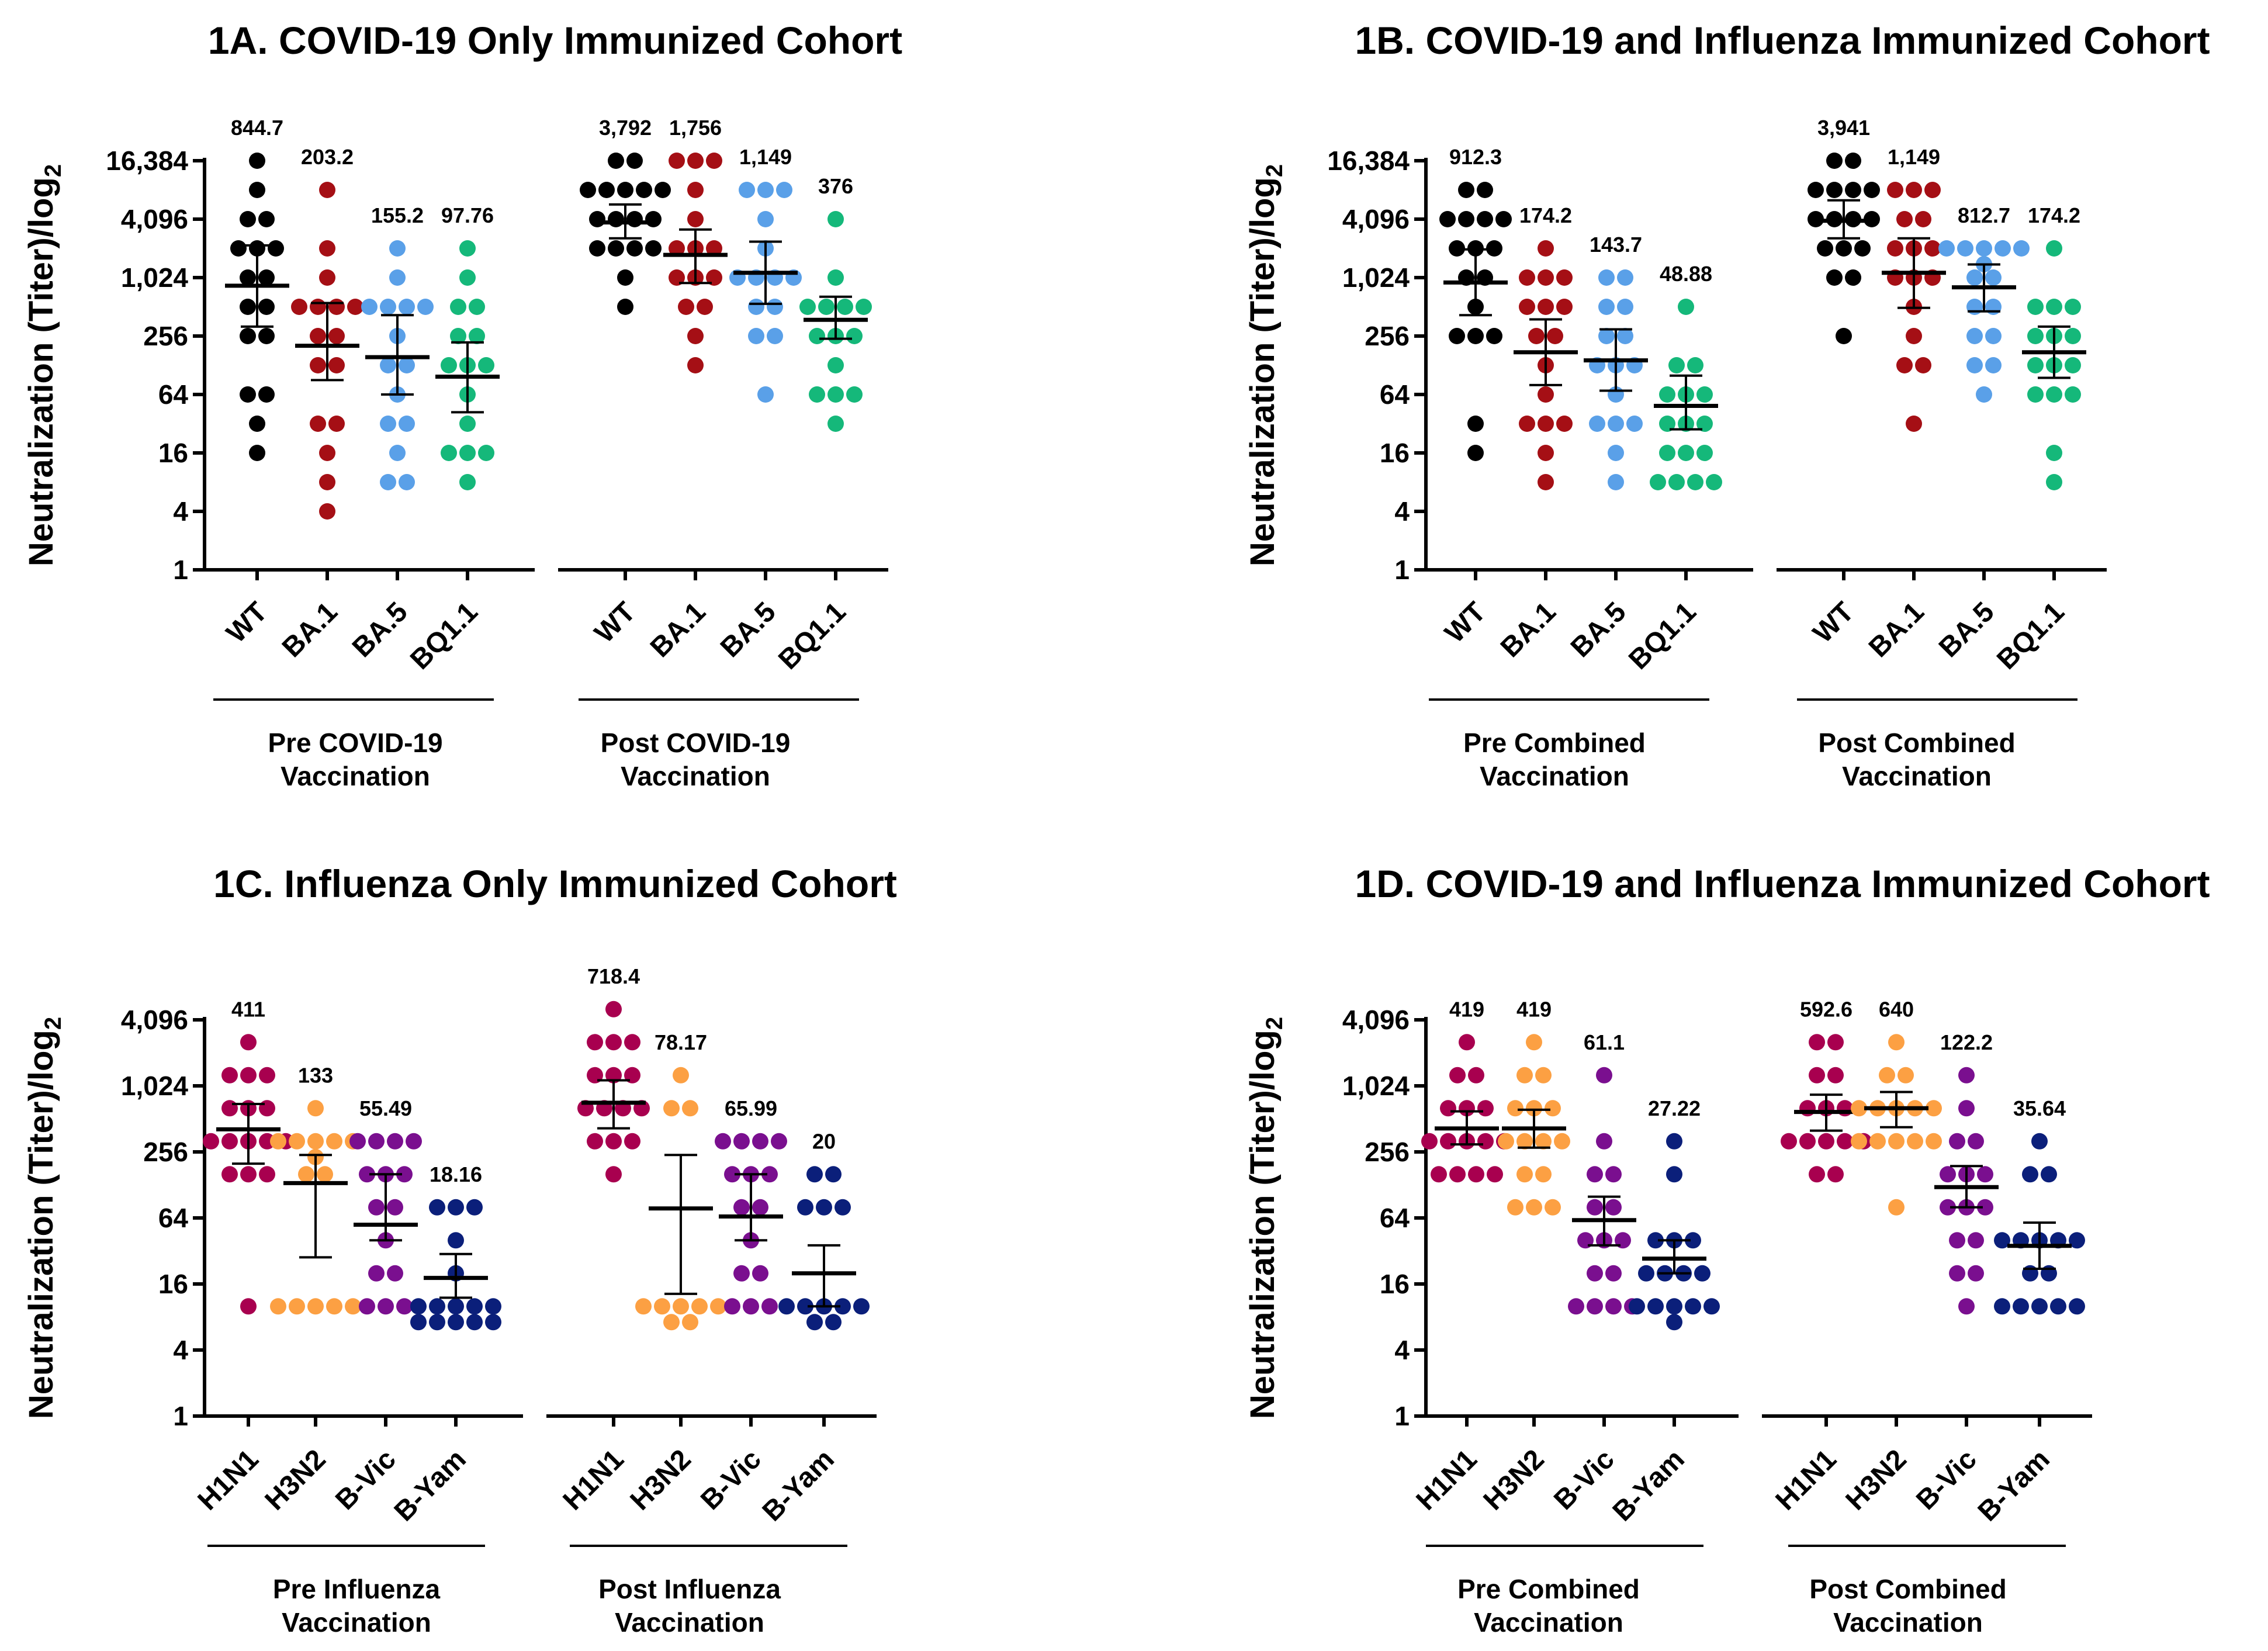  I want to click on y-tick-label: 64, so click(1395, 1218).